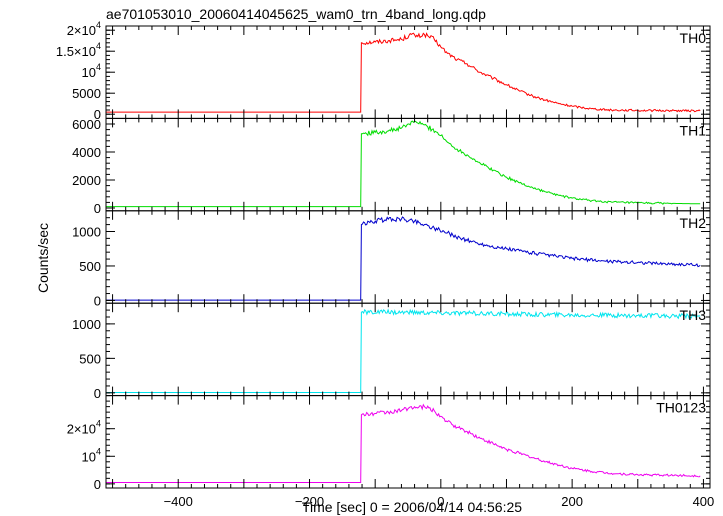 The height and width of the screenshot is (516, 723). What do you see at coordinates (572, 501) in the screenshot?
I see `x-tick-label: 200` at bounding box center [572, 501].